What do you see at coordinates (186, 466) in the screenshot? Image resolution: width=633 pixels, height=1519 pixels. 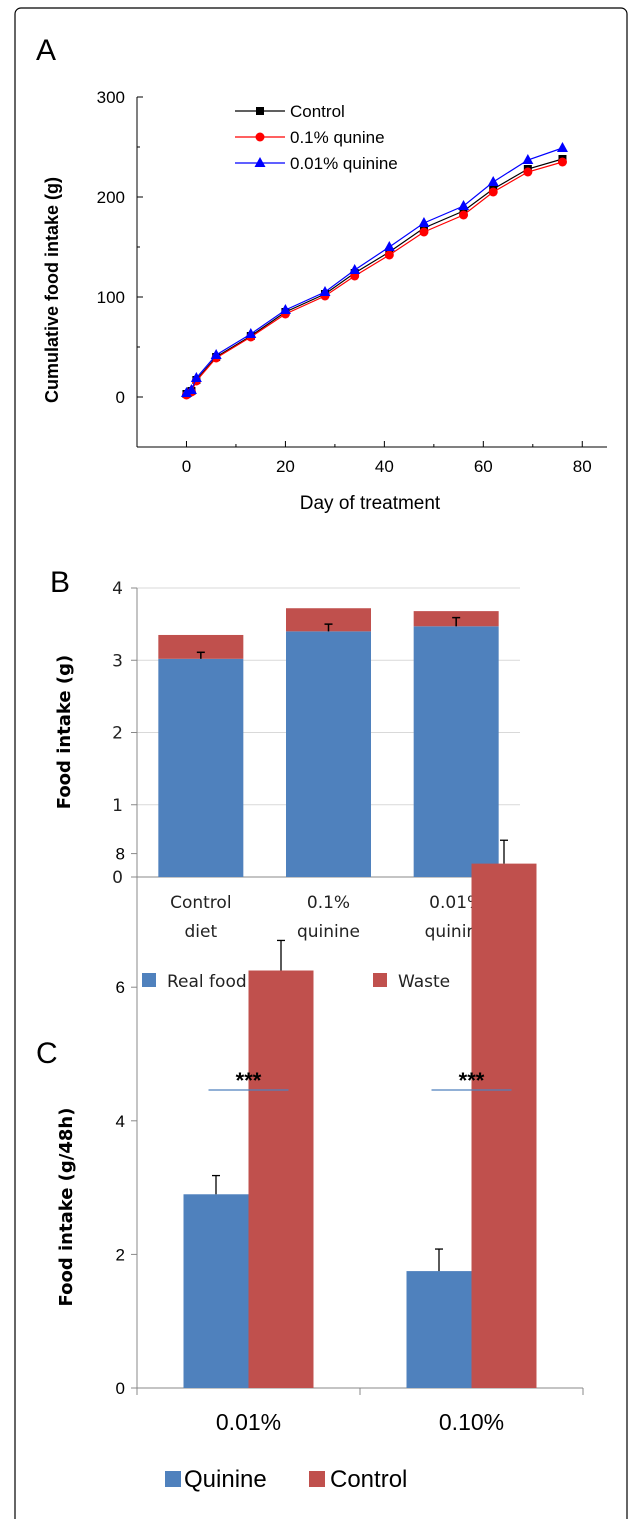 I see `a-x-tick-label: 0` at bounding box center [186, 466].